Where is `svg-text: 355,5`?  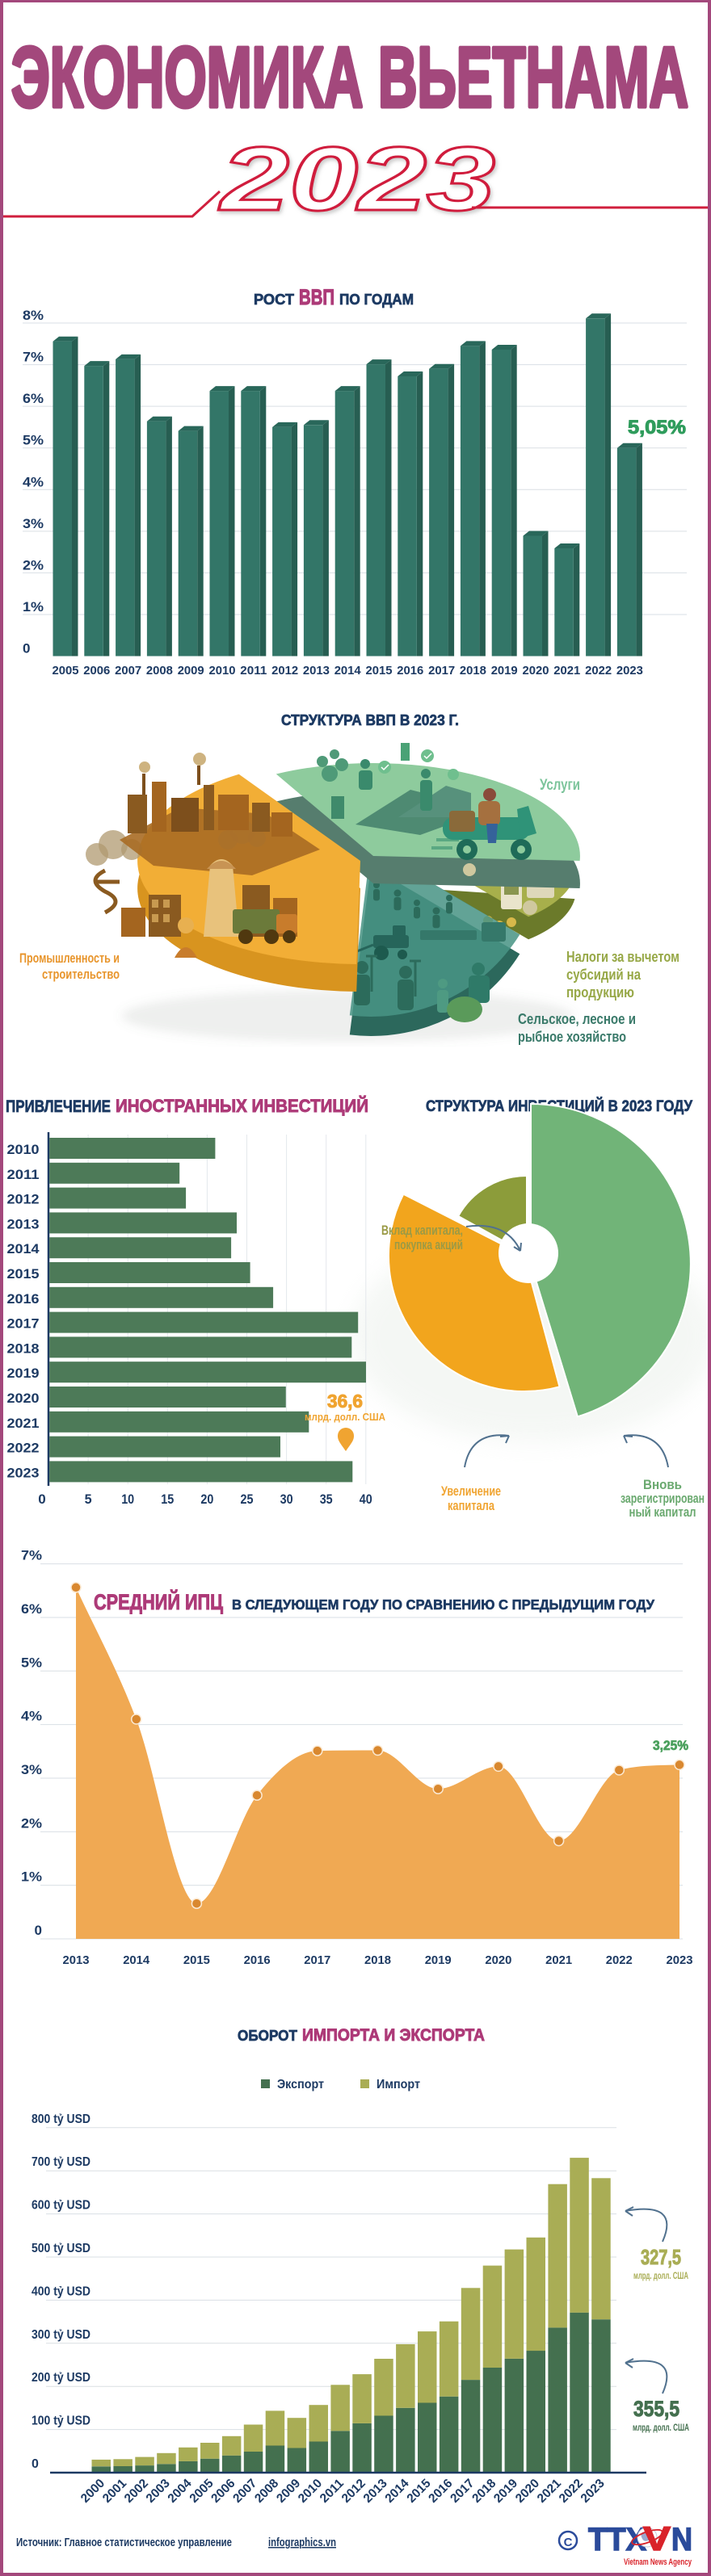 svg-text: 355,5 is located at coordinates (656, 2409).